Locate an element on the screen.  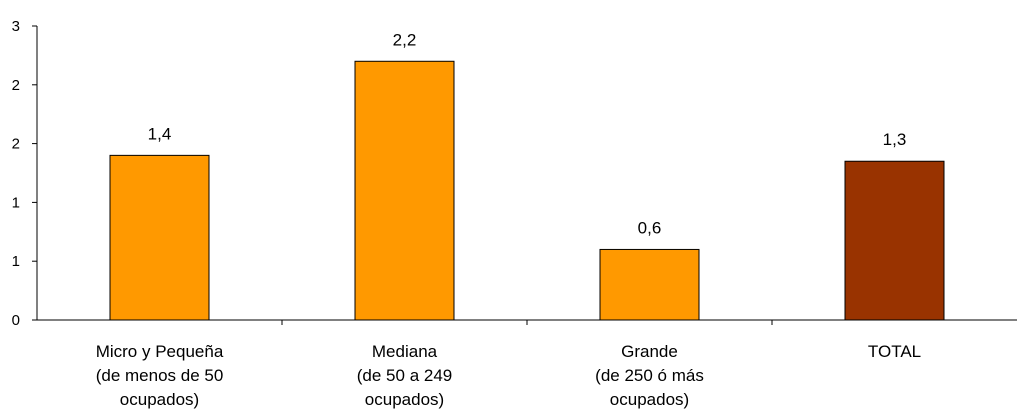
x-tick-label-line: (de 250 ó más is located at coordinates (649, 375).